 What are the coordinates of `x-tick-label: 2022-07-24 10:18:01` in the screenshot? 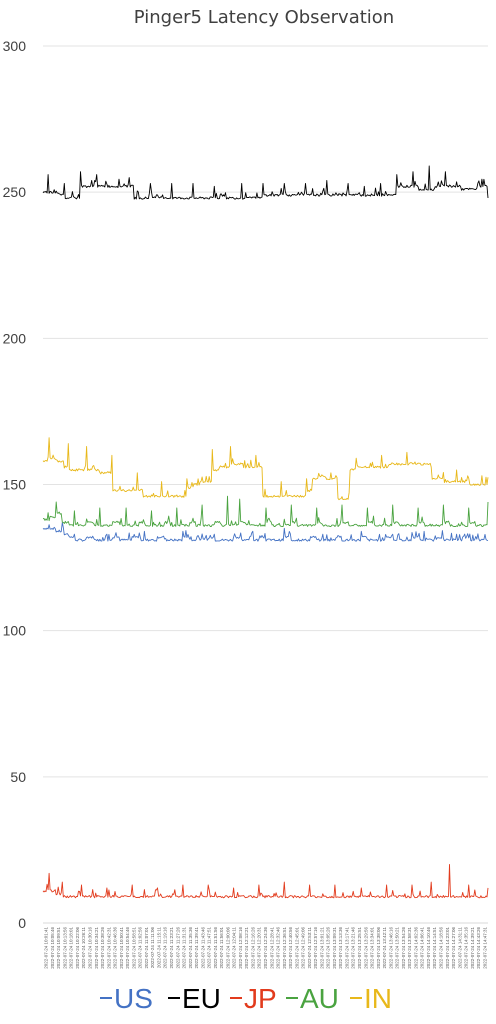 It's located at (71, 948).